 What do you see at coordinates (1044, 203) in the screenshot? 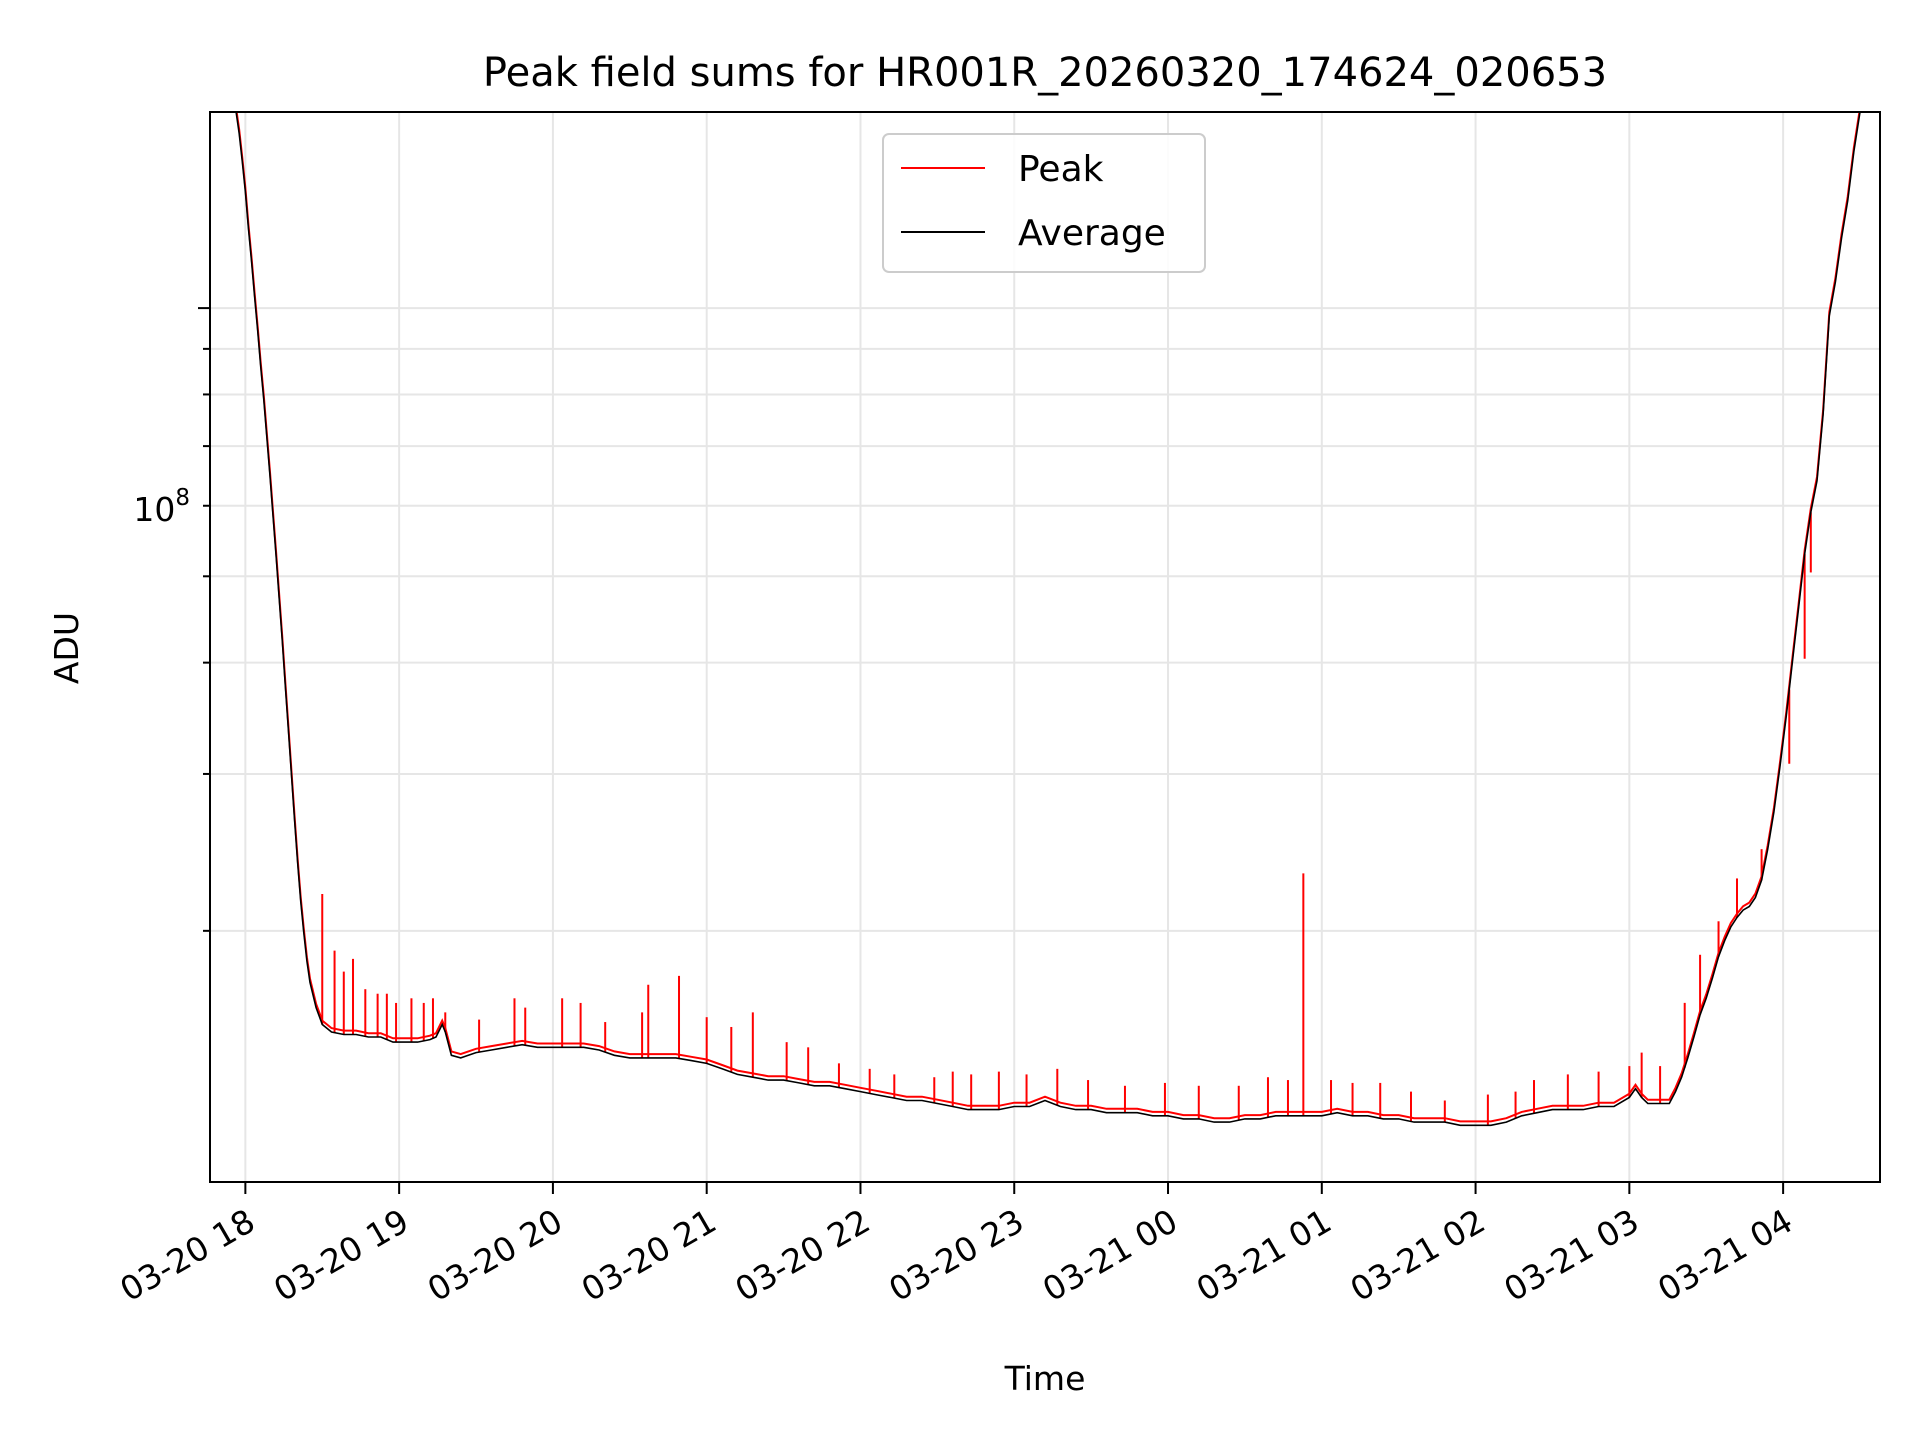
I see `legend: Peak Average` at bounding box center [1044, 203].